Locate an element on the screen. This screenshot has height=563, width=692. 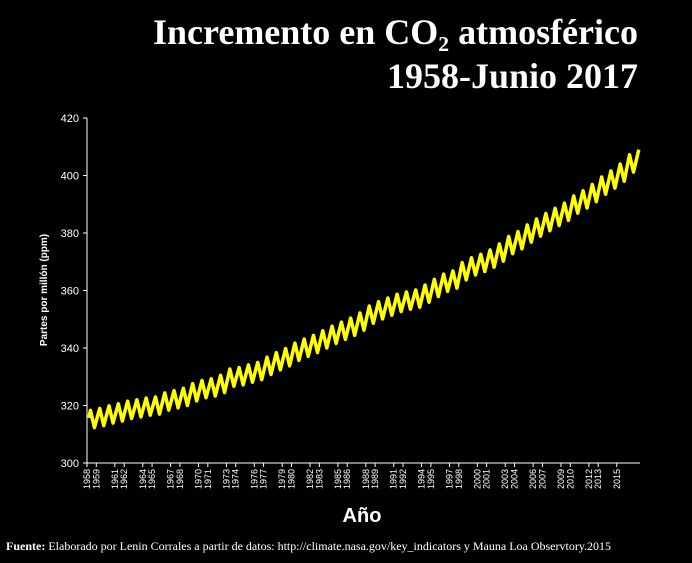
x-tick-label: 1992 is located at coordinates (403, 479).